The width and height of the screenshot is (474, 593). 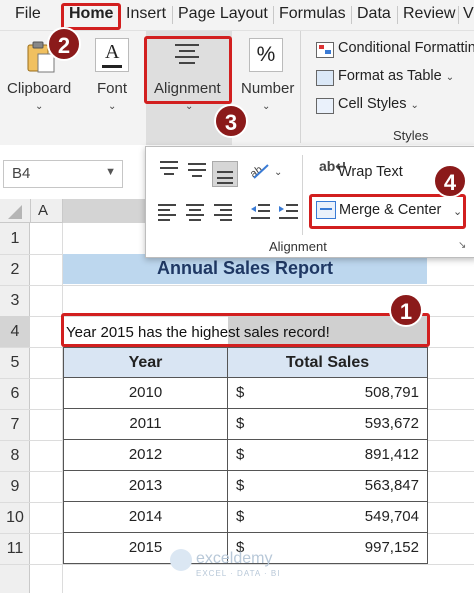 What do you see at coordinates (112, 55) in the screenshot?
I see `font-icon: A` at bounding box center [112, 55].